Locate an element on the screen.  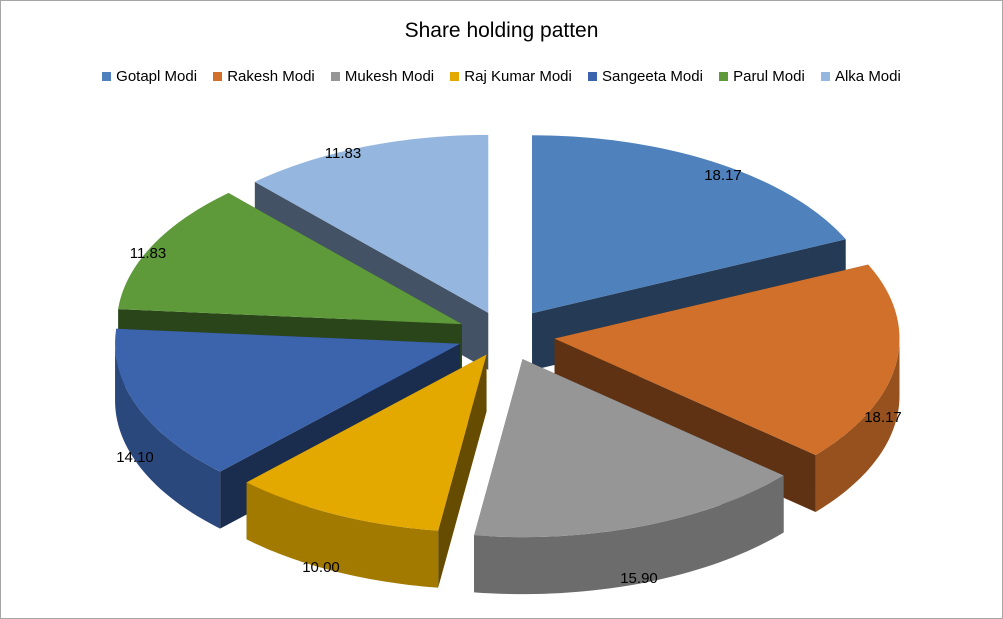
pie-slice-mukesh-modi is located at coordinates (629, 477).